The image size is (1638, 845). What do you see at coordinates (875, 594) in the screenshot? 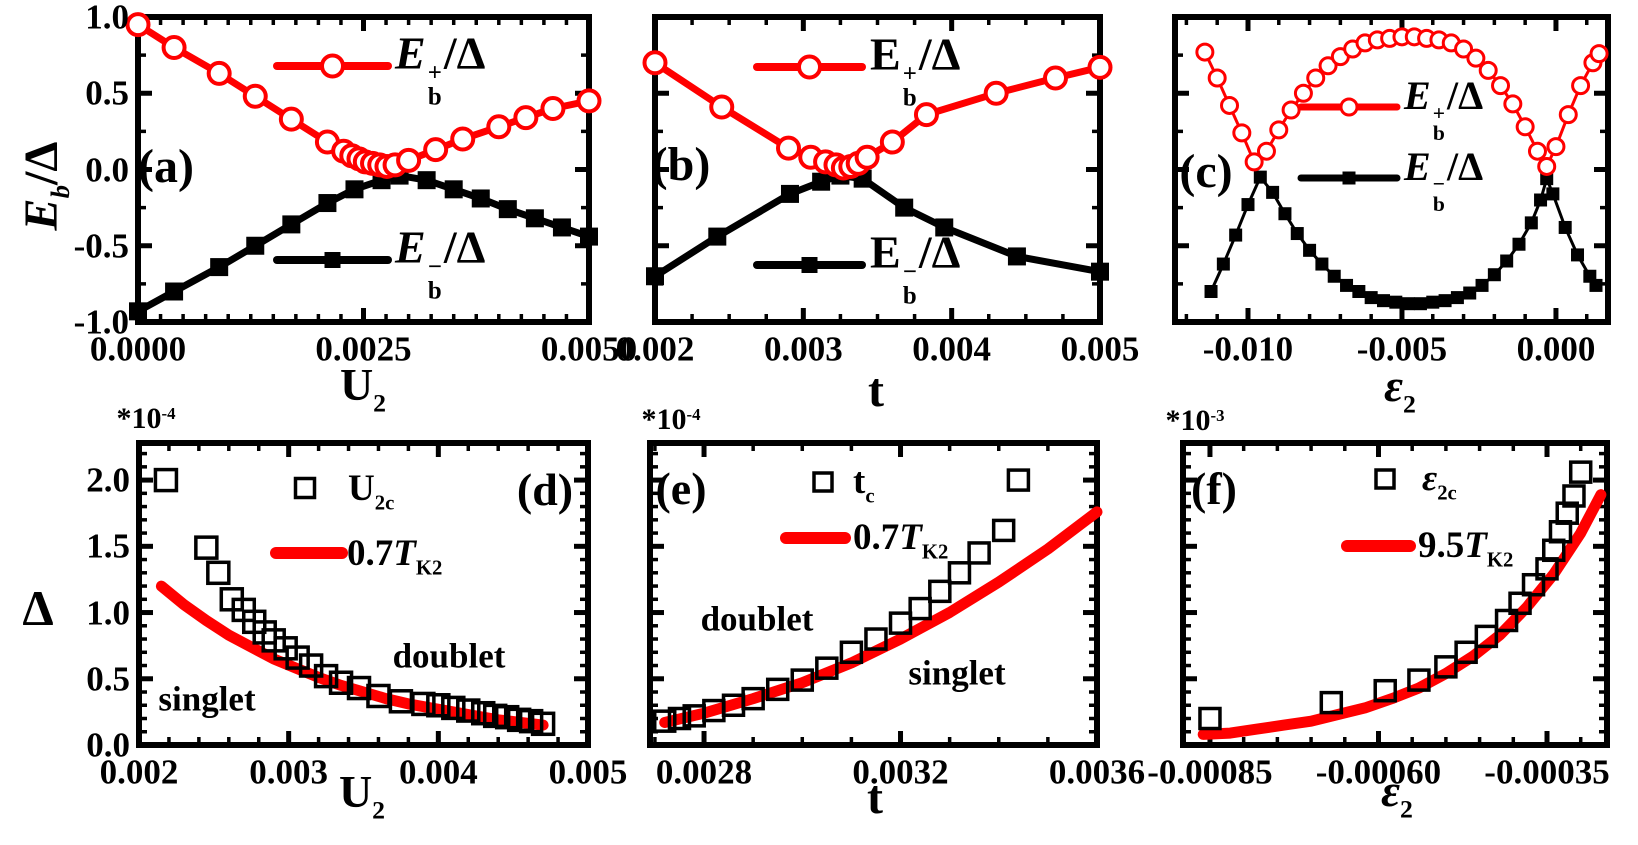
I see `panel-e` at bounding box center [875, 594].